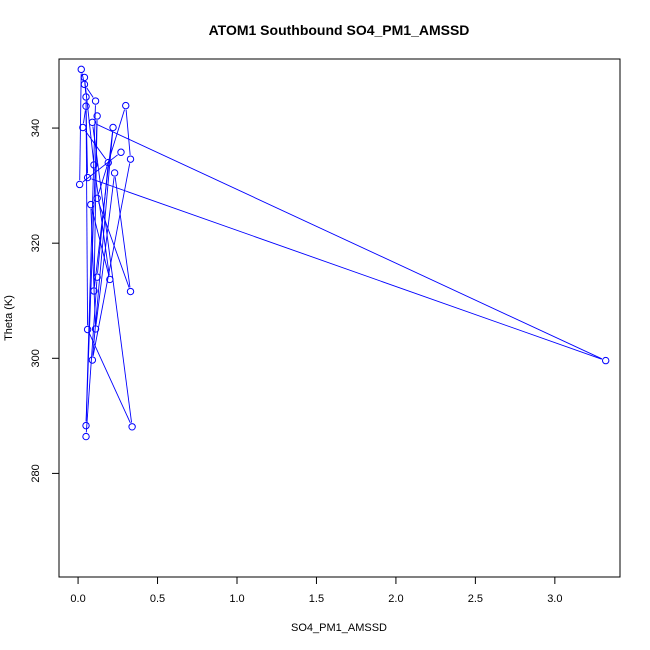 The image size is (650, 650). What do you see at coordinates (236, 599) in the screenshot?
I see `x-tick-label: 1.0` at bounding box center [236, 599].